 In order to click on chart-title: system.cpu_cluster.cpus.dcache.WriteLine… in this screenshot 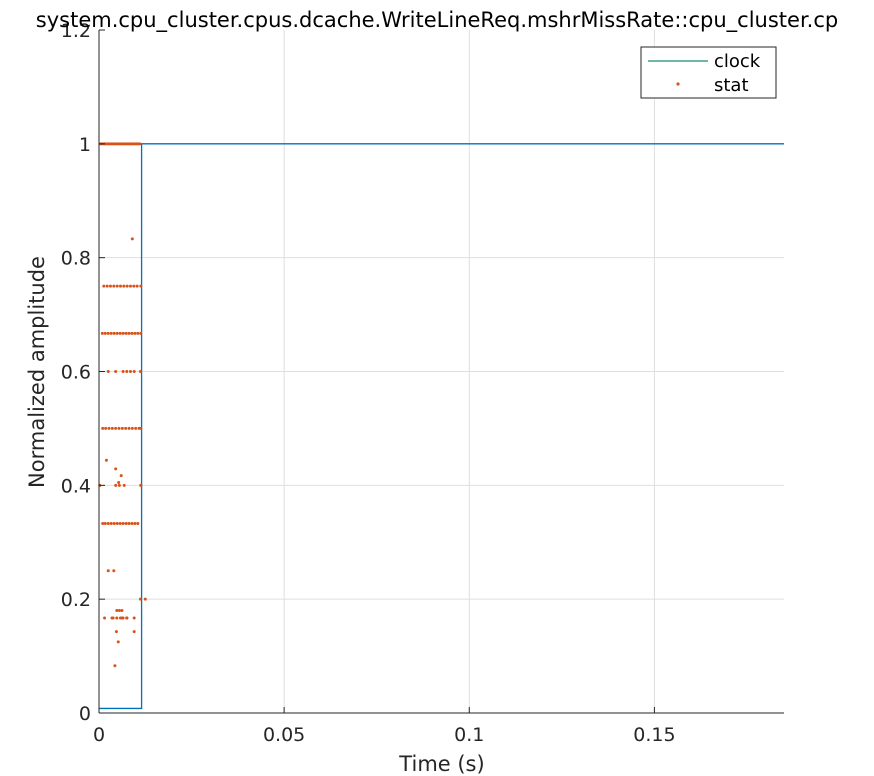, I will do `click(437, 20)`.